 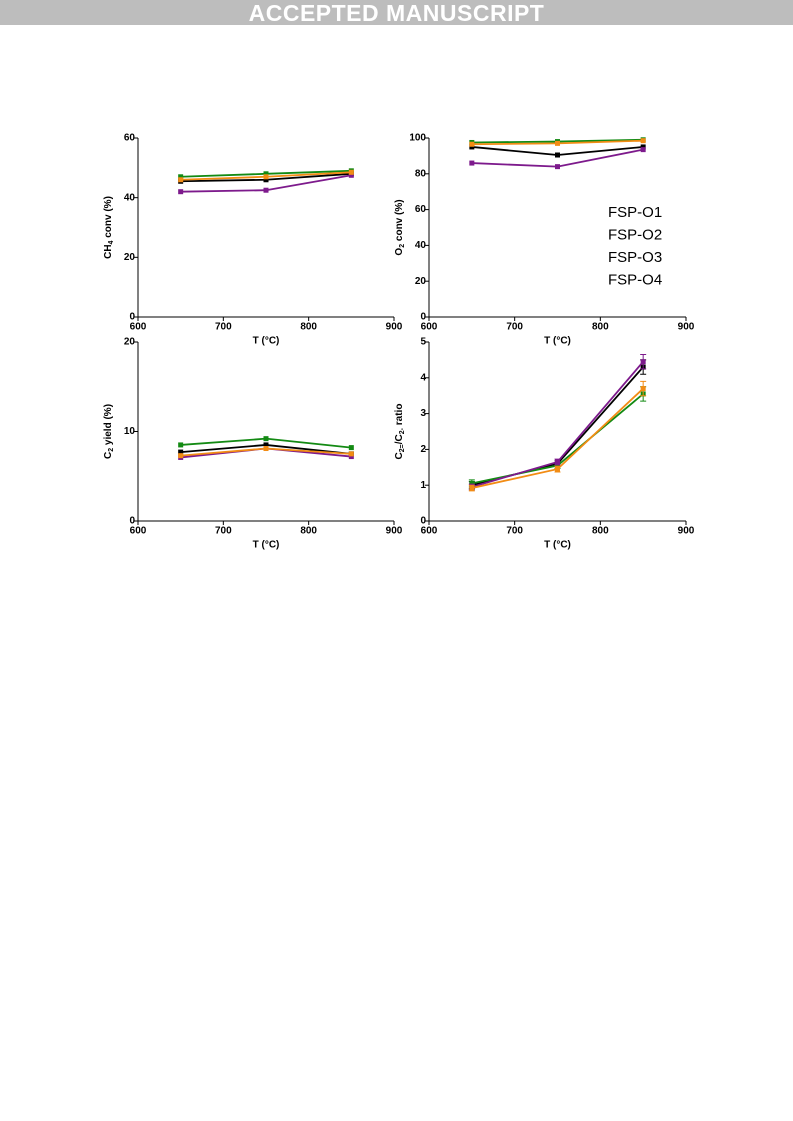 What do you see at coordinates (417, 138) in the screenshot?
I see `y-tick-label: 100` at bounding box center [417, 138].